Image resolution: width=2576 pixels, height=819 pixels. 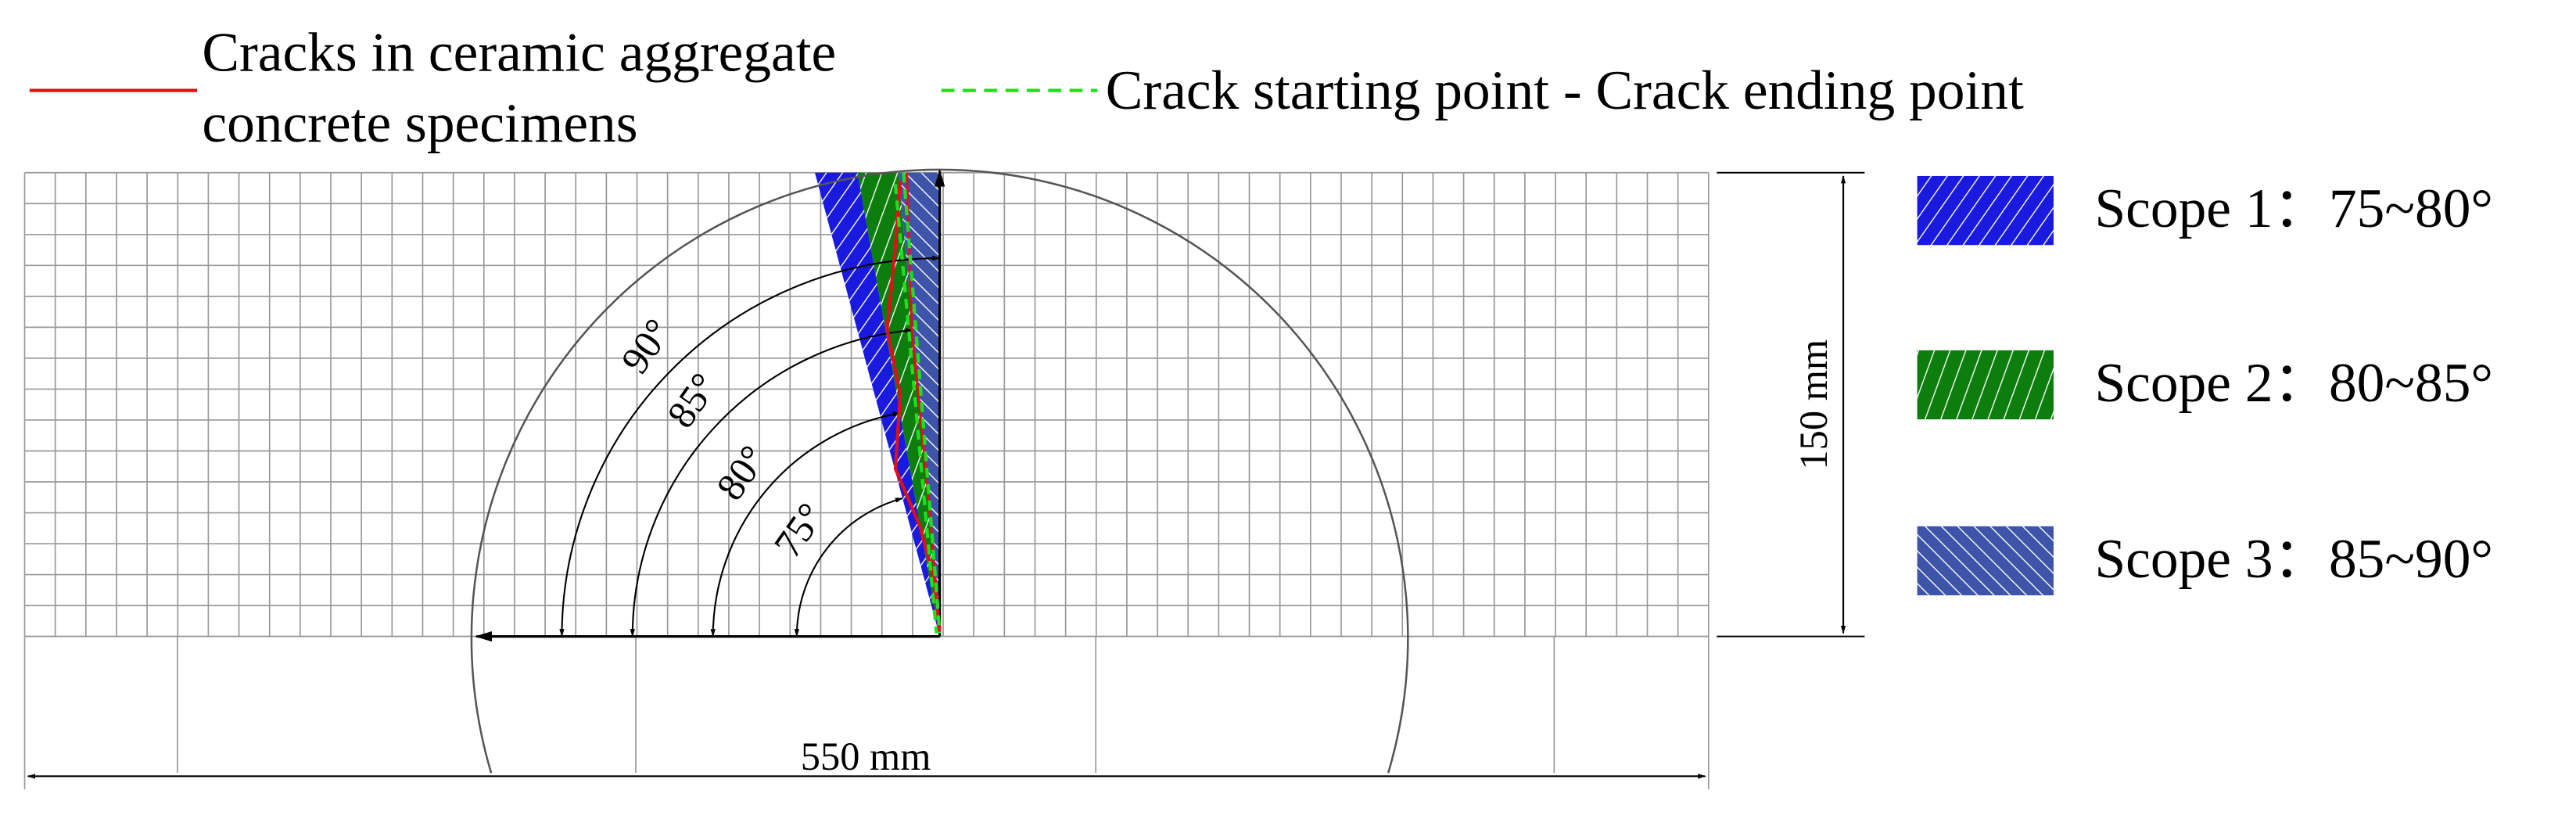 What do you see at coordinates (1813, 404) in the screenshot?
I see `height-dimension: 150 mm` at bounding box center [1813, 404].